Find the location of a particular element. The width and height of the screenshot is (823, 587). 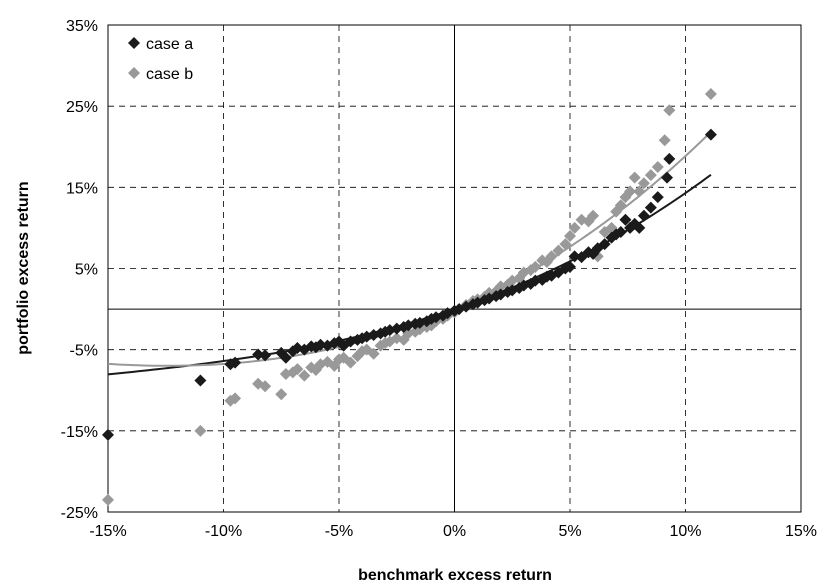

y-tick-labels: -25% -15% -5% 5% 15% 25% 35% is located at coordinates (79, 270).